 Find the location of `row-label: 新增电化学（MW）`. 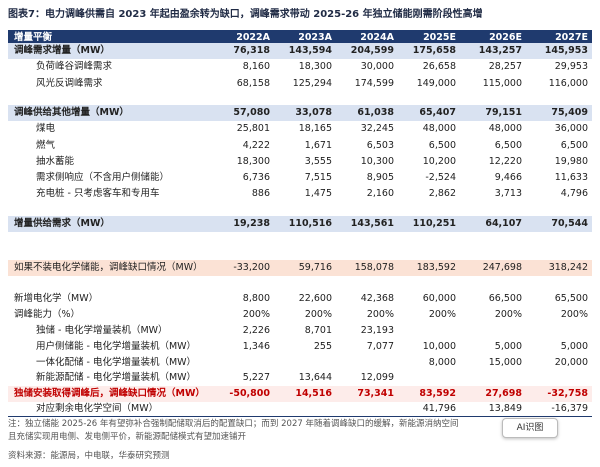

row-label: 新增电化学（MW） is located at coordinates (56, 298).